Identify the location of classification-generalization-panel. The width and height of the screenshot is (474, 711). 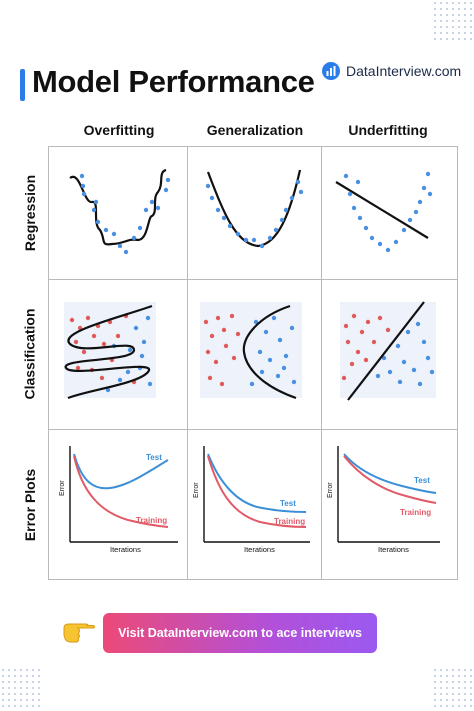
(251, 351).